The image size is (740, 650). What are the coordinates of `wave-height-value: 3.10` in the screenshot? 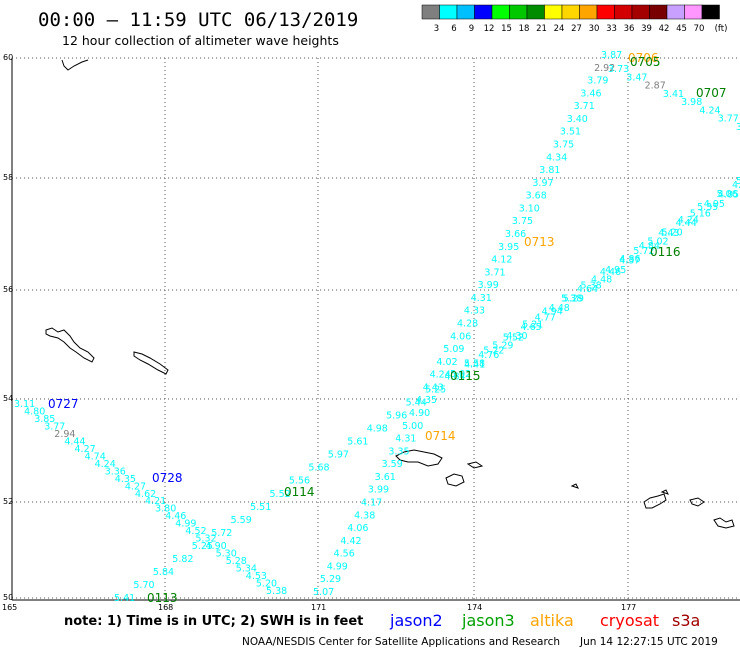 It's located at (529, 208).